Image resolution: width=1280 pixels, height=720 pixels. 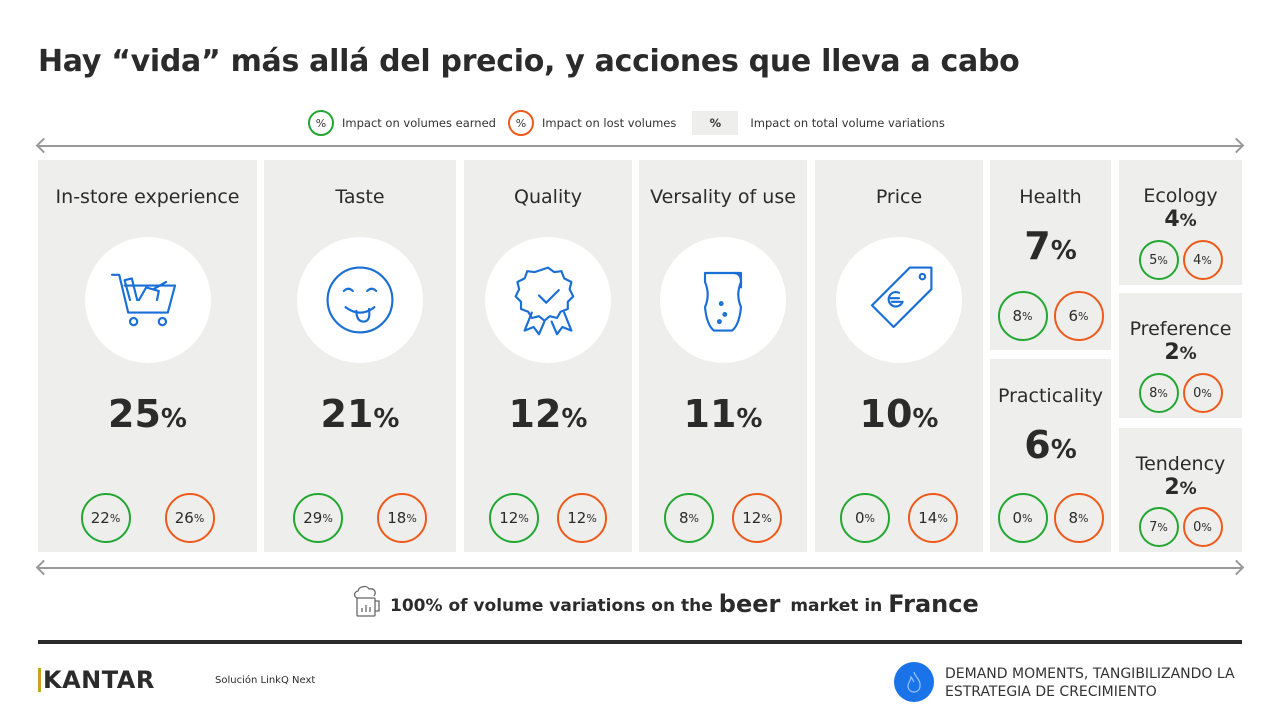 I want to click on earned-impact-value: 12%, so click(x=514, y=518).